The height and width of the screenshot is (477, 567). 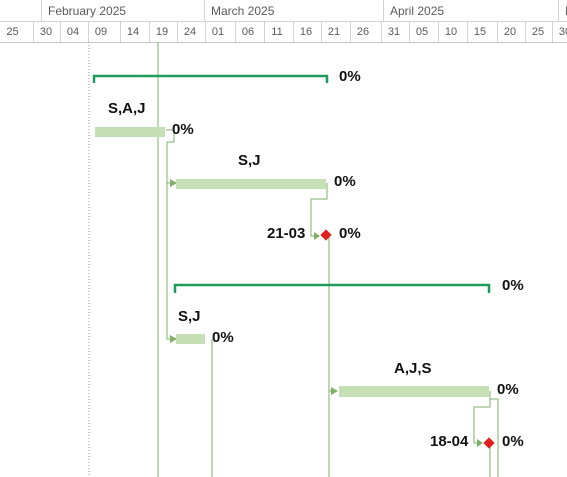 What do you see at coordinates (189, 316) in the screenshot?
I see `task-5-resources: S,J` at bounding box center [189, 316].